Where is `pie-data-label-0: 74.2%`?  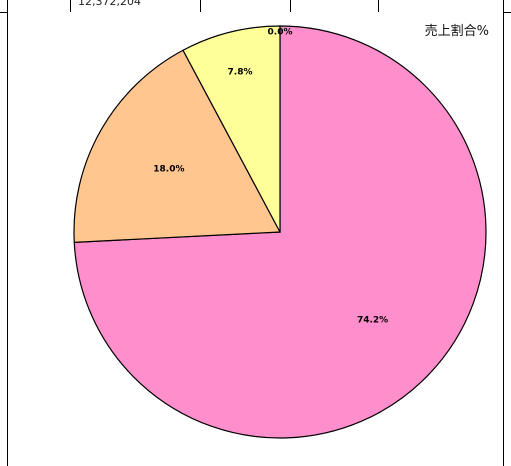
pie-data-label-0: 74.2% is located at coordinates (372, 321).